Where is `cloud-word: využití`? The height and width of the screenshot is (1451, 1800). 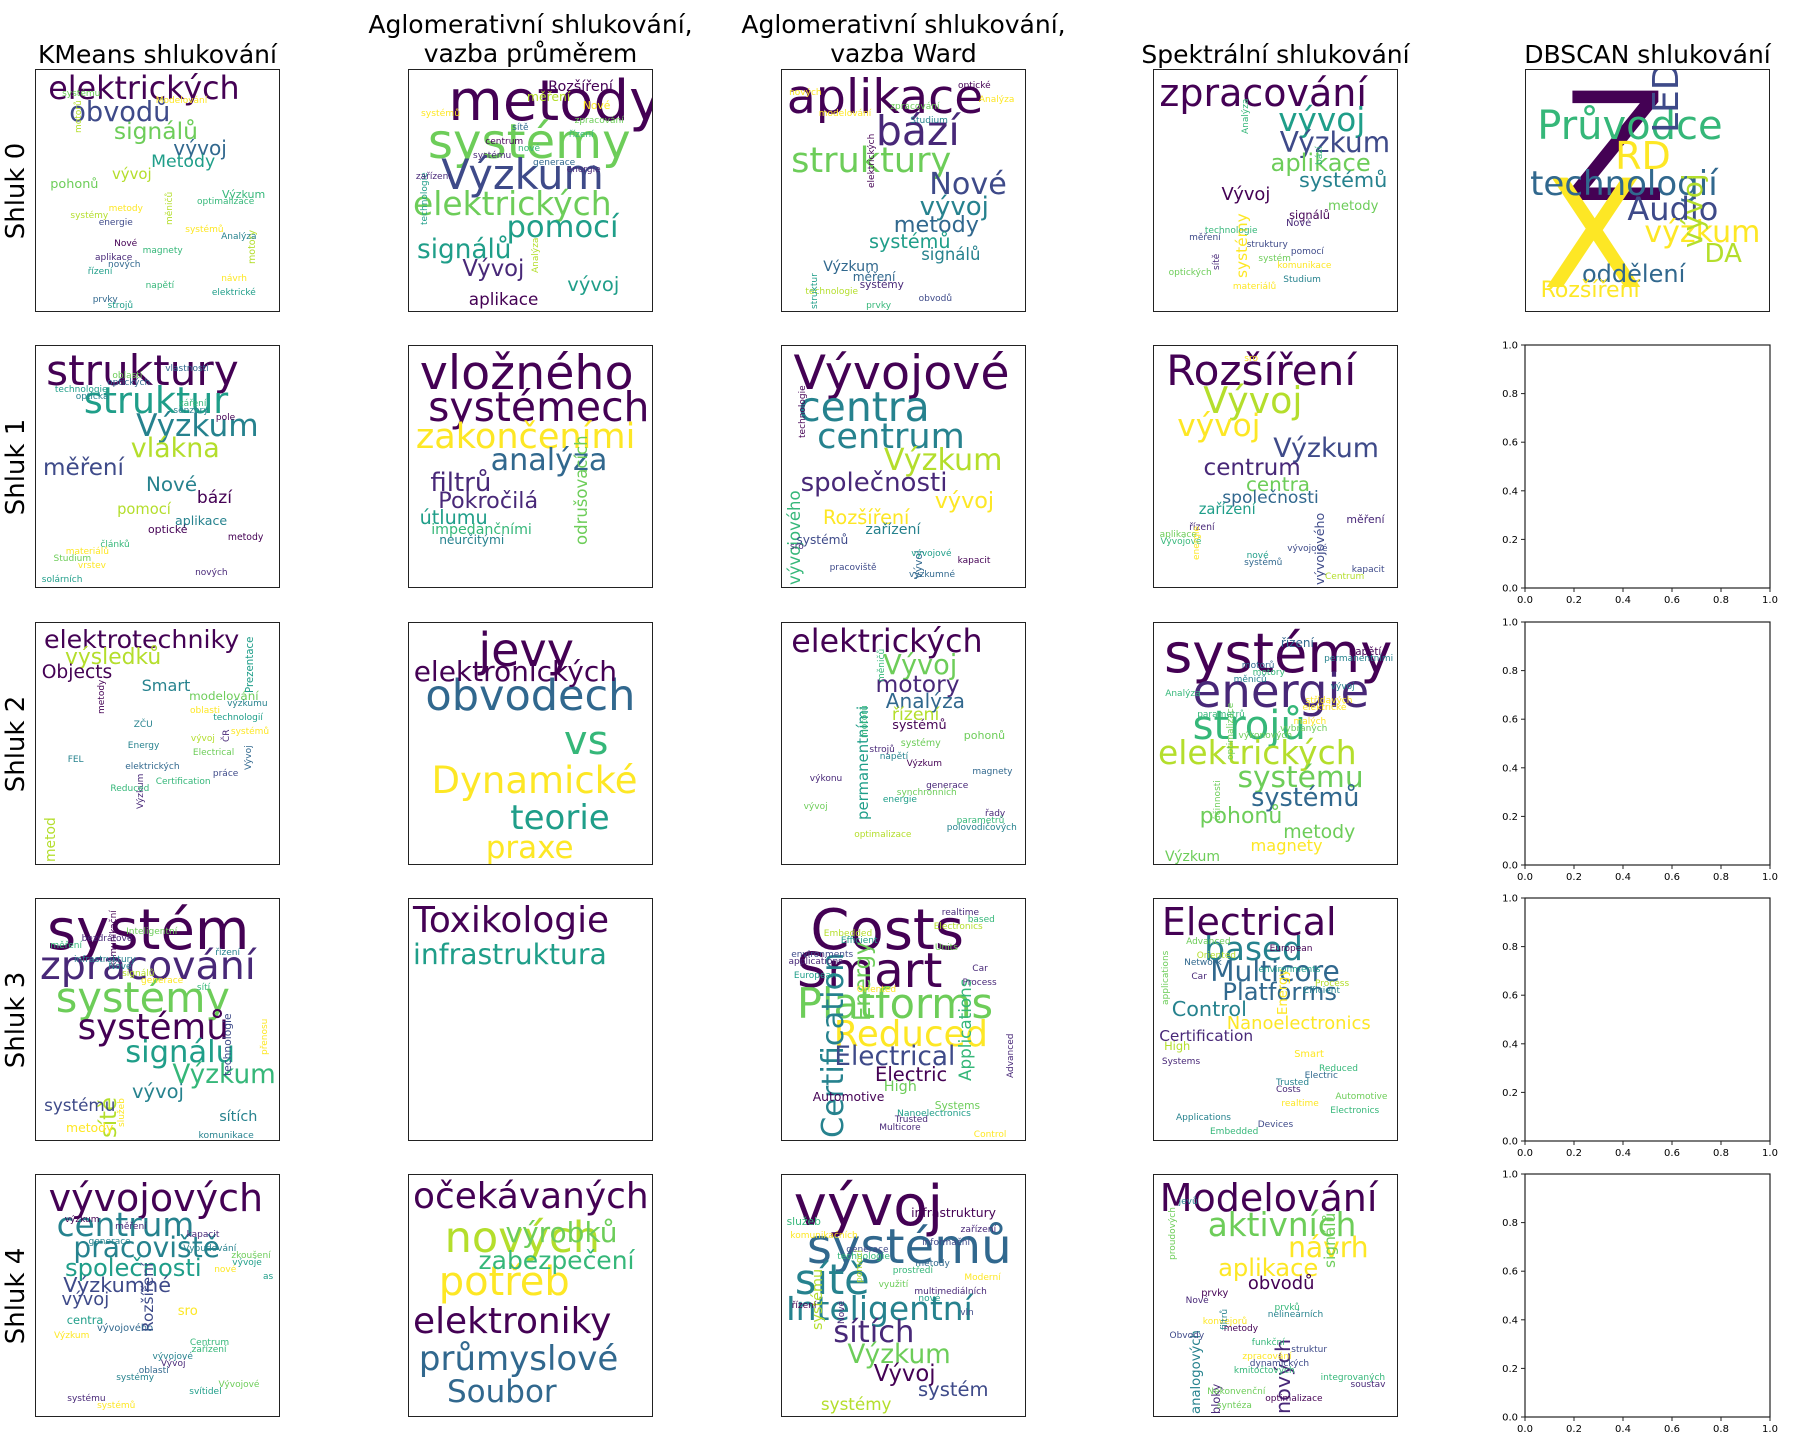 cloud-word: využití is located at coordinates (893, 1285).